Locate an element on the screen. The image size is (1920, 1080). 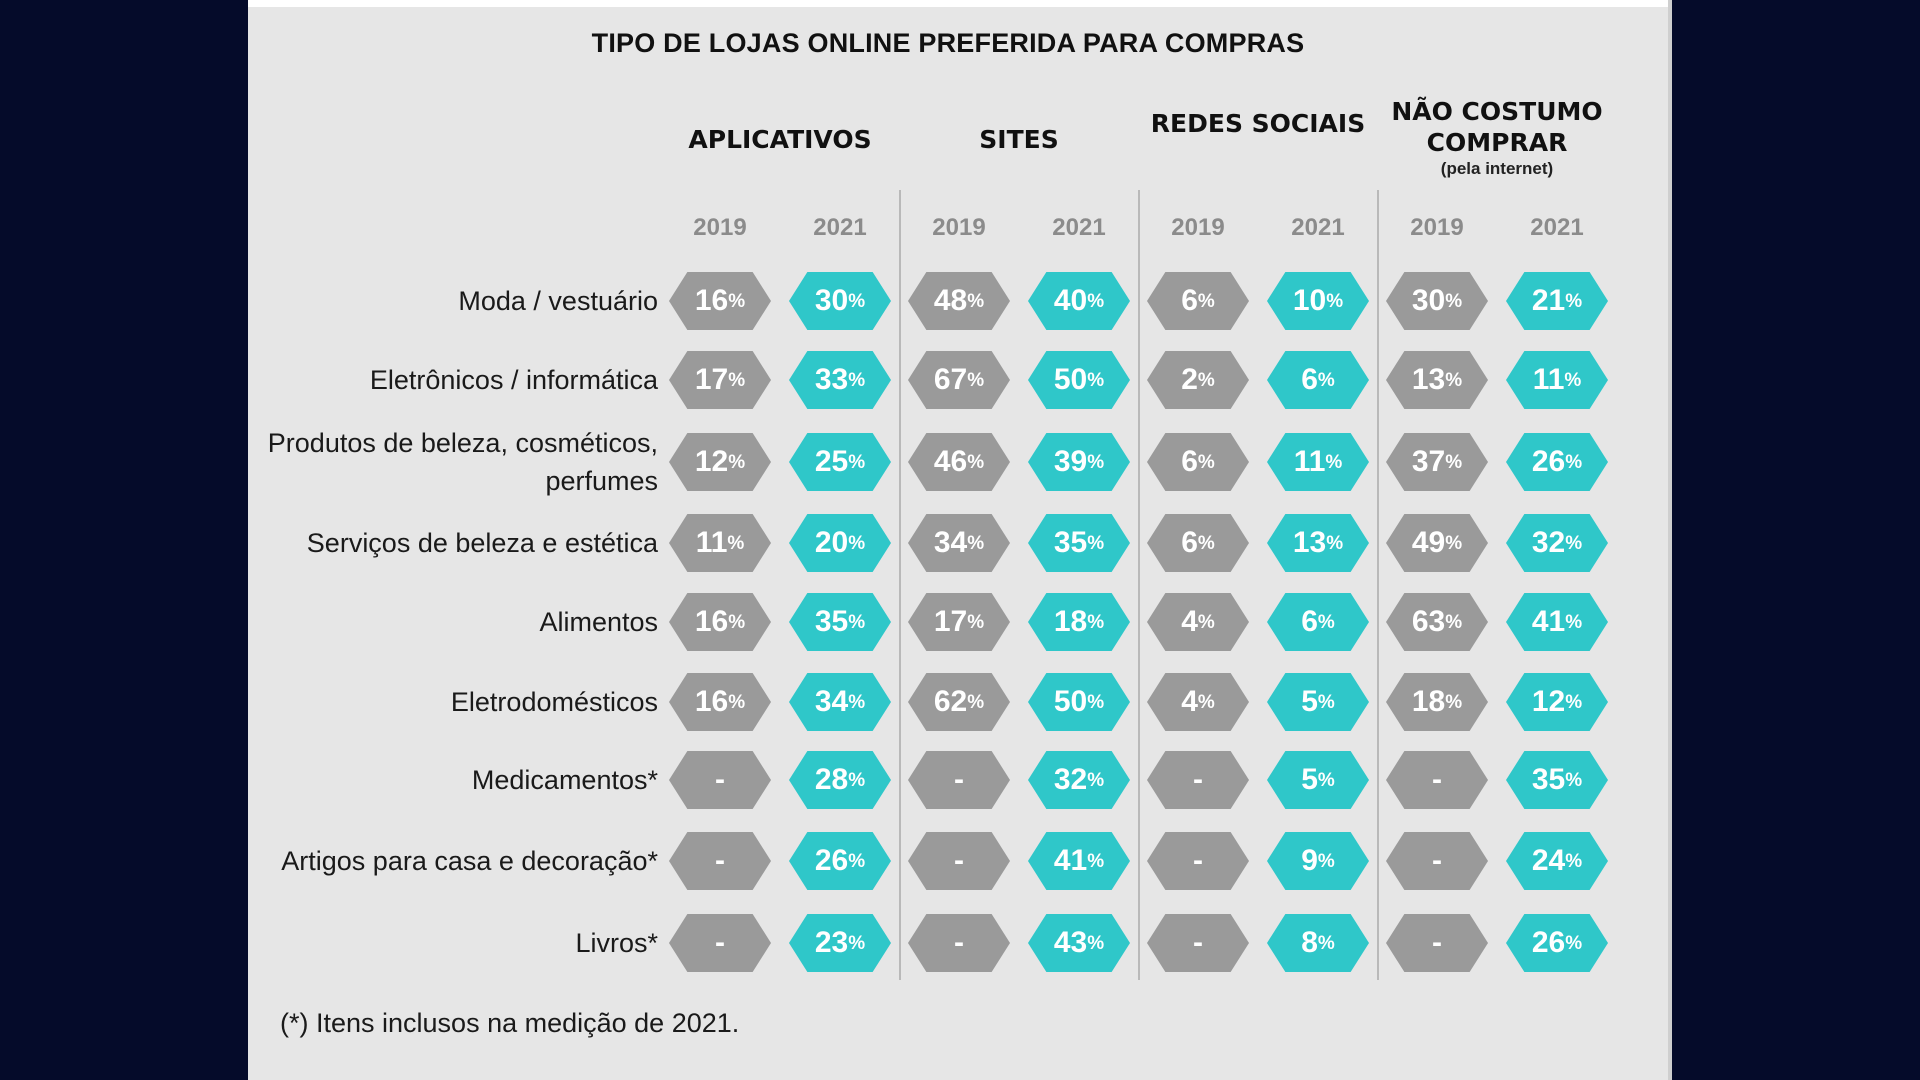
value-badge-2021: 21% is located at coordinates (1557, 301).